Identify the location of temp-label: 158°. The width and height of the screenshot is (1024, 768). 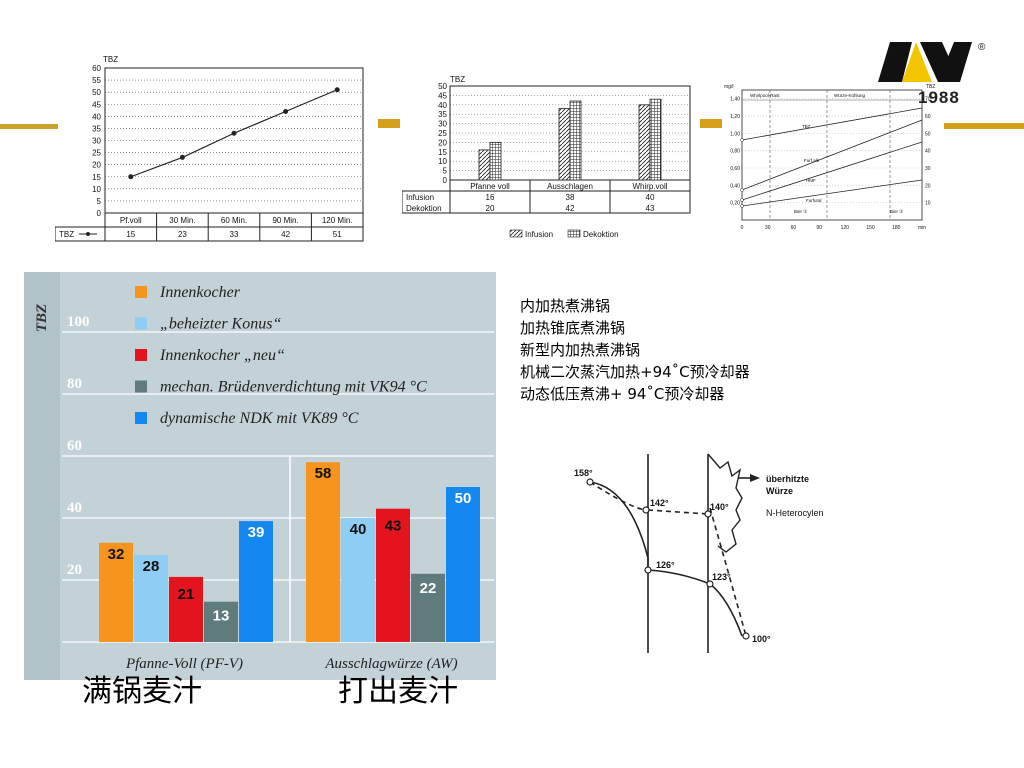
(583, 473).